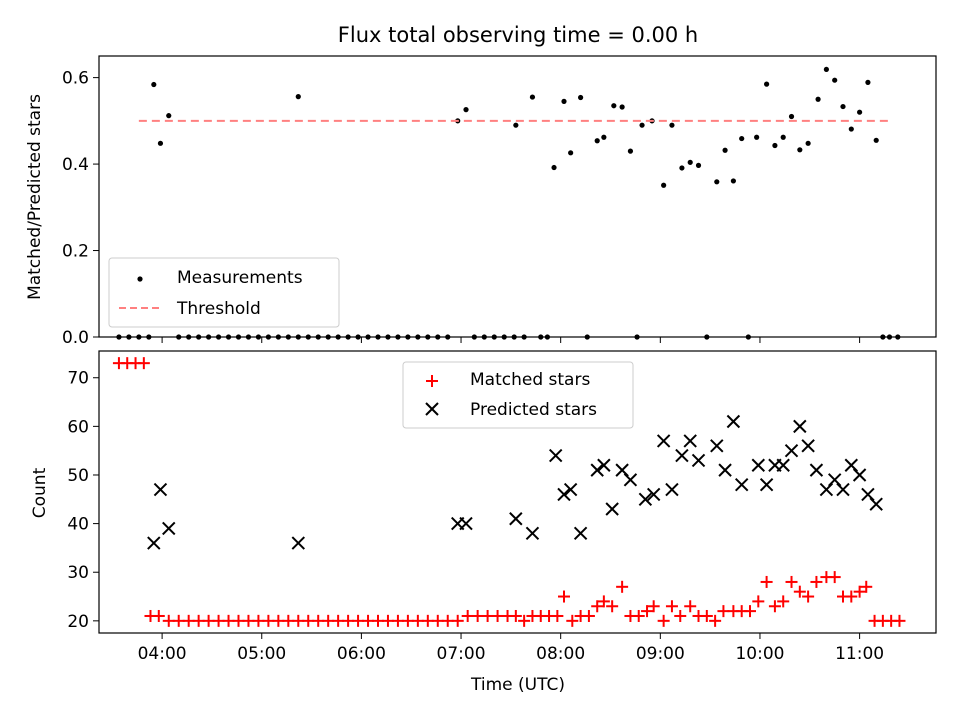 The height and width of the screenshot is (720, 960). What do you see at coordinates (78, 525) in the screenshot?
I see `y-tick-label: 40` at bounding box center [78, 525].